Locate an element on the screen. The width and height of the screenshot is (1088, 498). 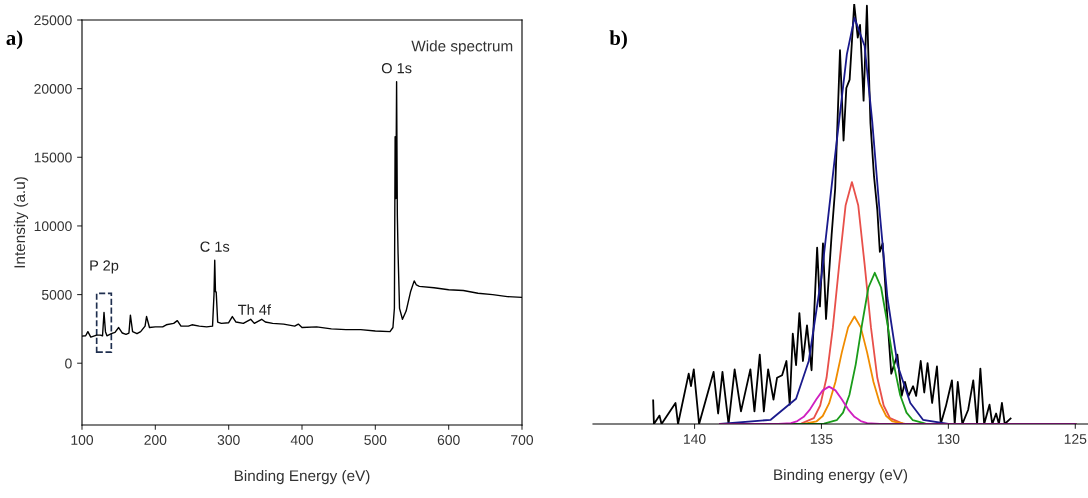
y-tick-label: 5000 is located at coordinates (56, 294).